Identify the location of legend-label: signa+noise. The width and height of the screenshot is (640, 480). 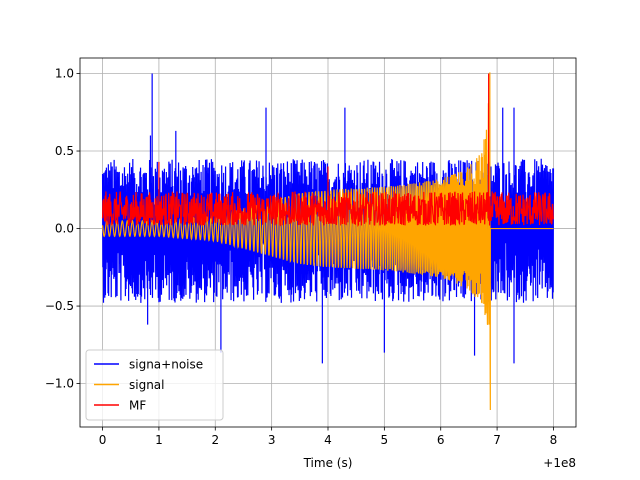
(166, 365).